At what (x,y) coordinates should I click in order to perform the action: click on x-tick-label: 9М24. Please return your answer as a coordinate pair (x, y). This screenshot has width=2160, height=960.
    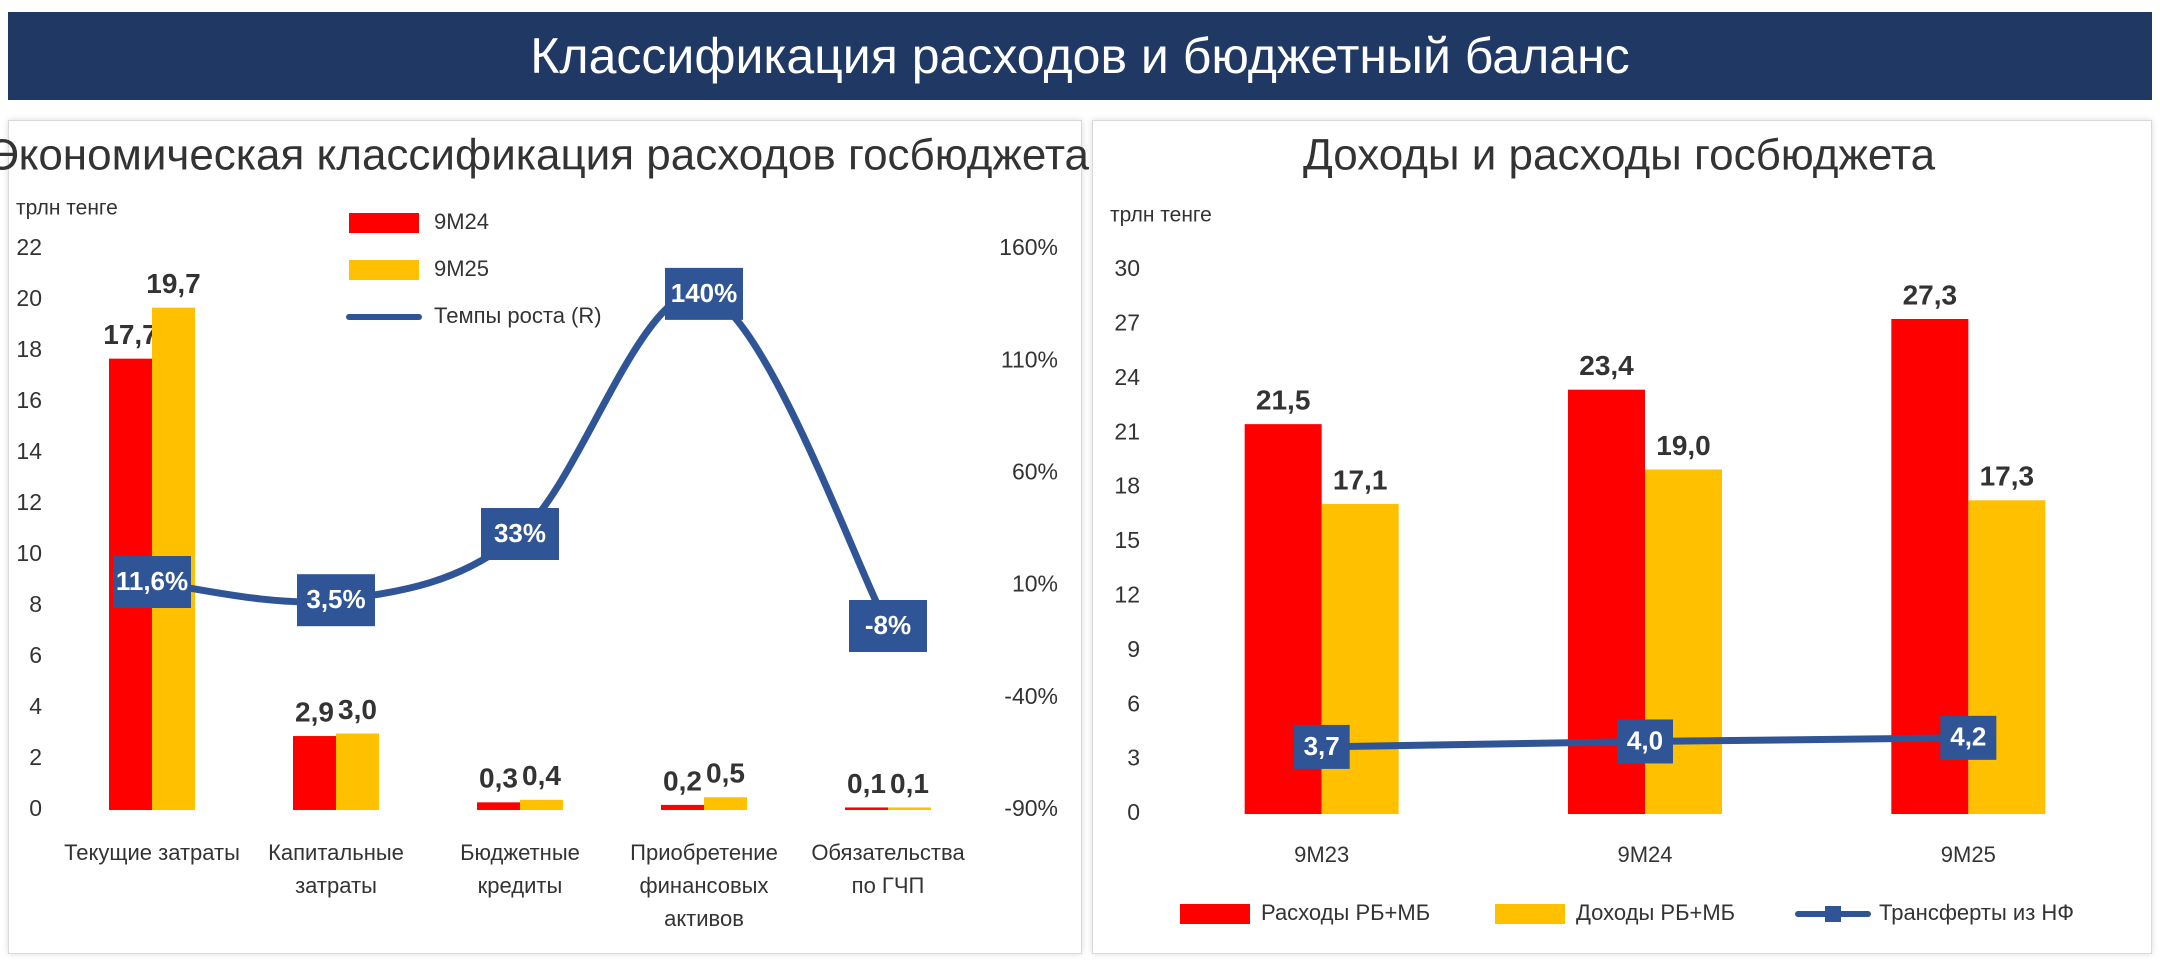
    Looking at the image, I should click on (1645, 854).